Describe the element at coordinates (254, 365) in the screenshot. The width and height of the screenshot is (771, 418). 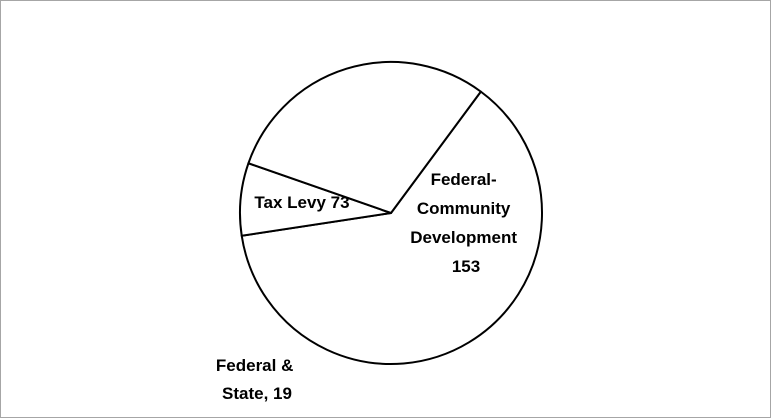
I see `slice-label-line: Federal &` at that location.